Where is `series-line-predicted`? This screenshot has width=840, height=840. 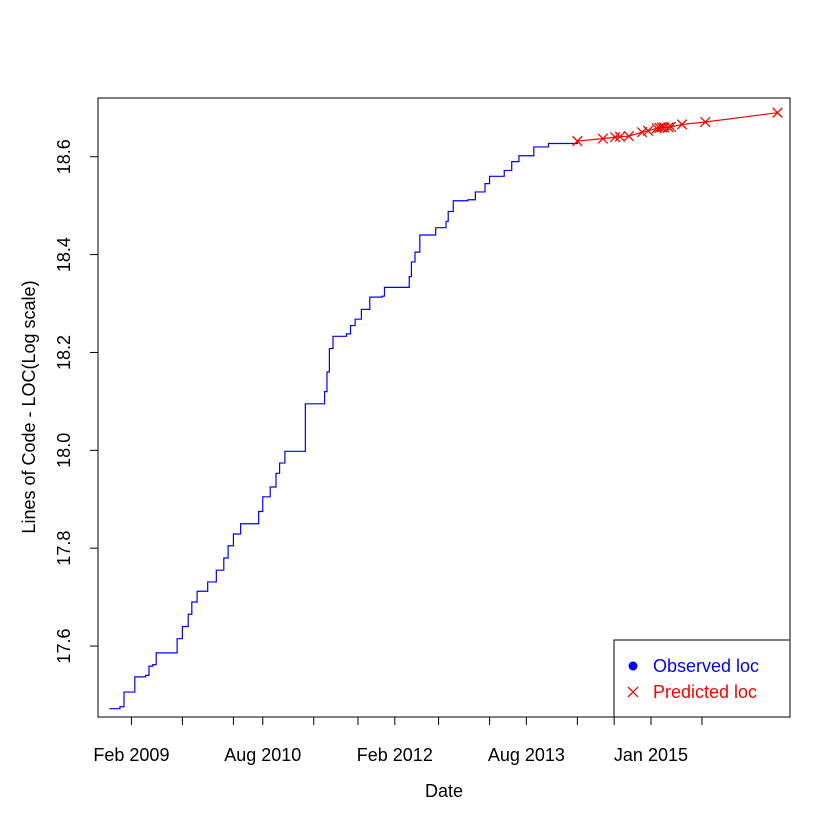
series-line-predicted is located at coordinates (677, 127).